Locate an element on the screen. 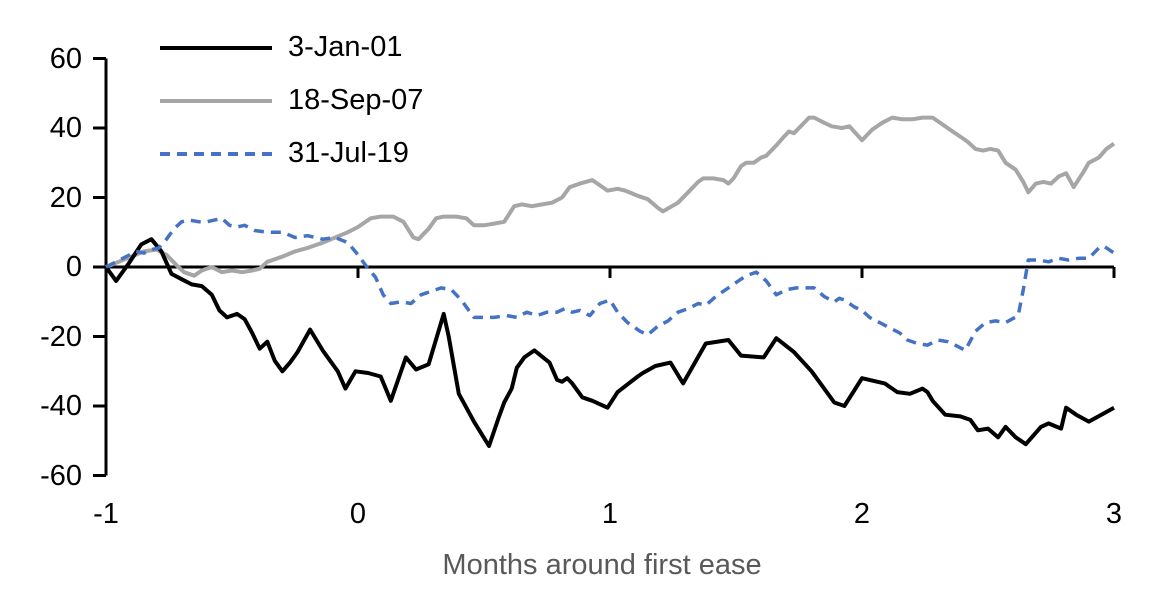 This screenshot has height=597, width=1152. legend-item: 31-Jul-19 is located at coordinates (291, 153).